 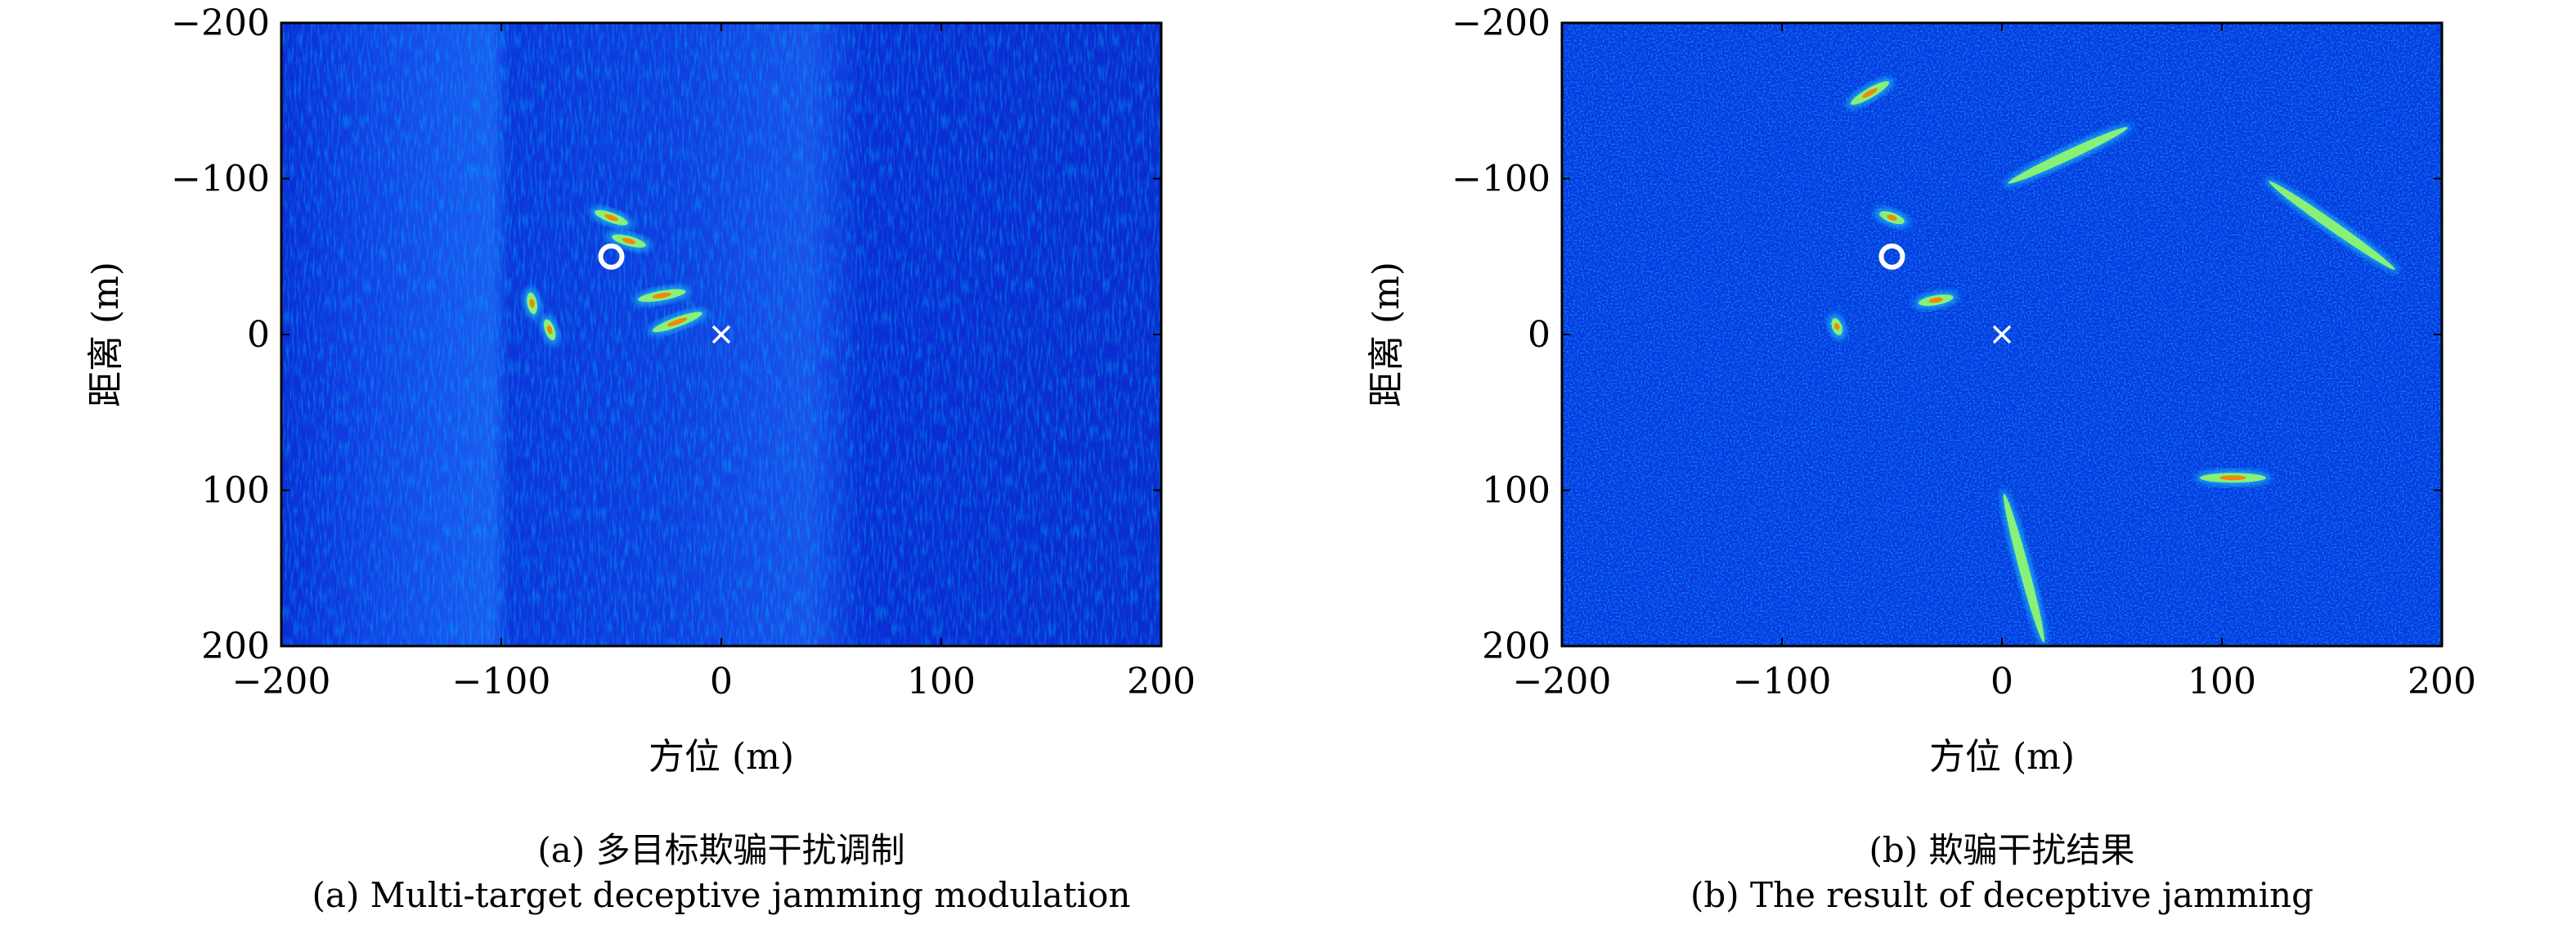 I want to click on caption-b-chinese: (b) 欺骗干扰结果, so click(x=2002, y=850).